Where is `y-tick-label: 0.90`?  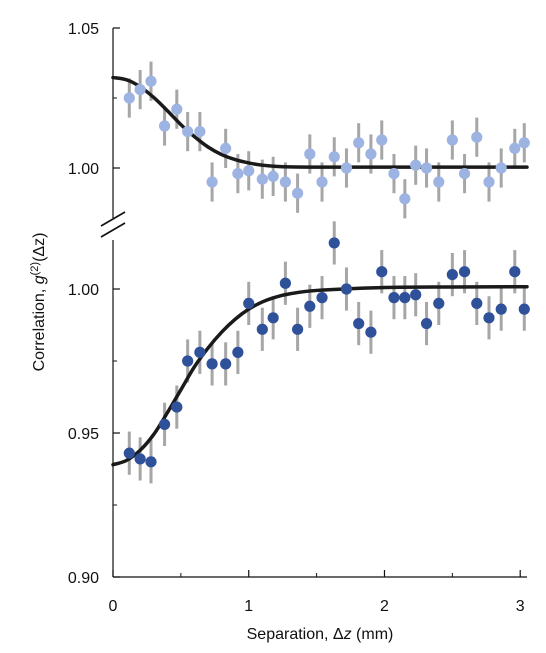 y-tick-label: 0.90 is located at coordinates (83, 578).